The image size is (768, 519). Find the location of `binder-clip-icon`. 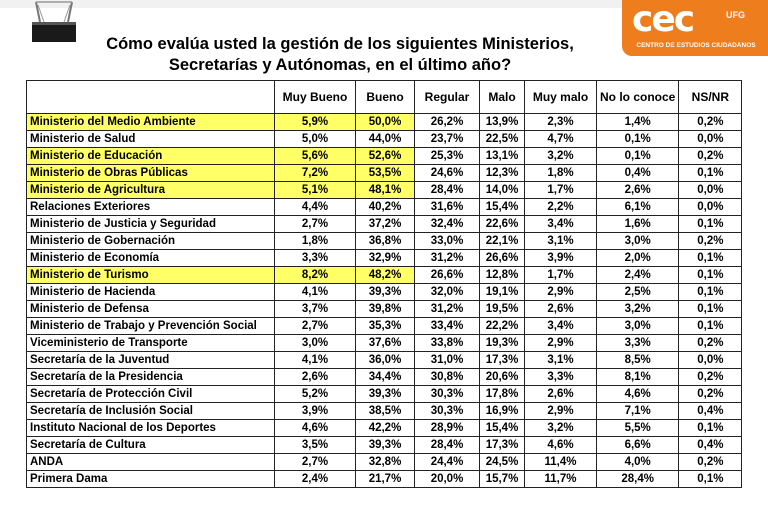

binder-clip-icon is located at coordinates (54, 21).